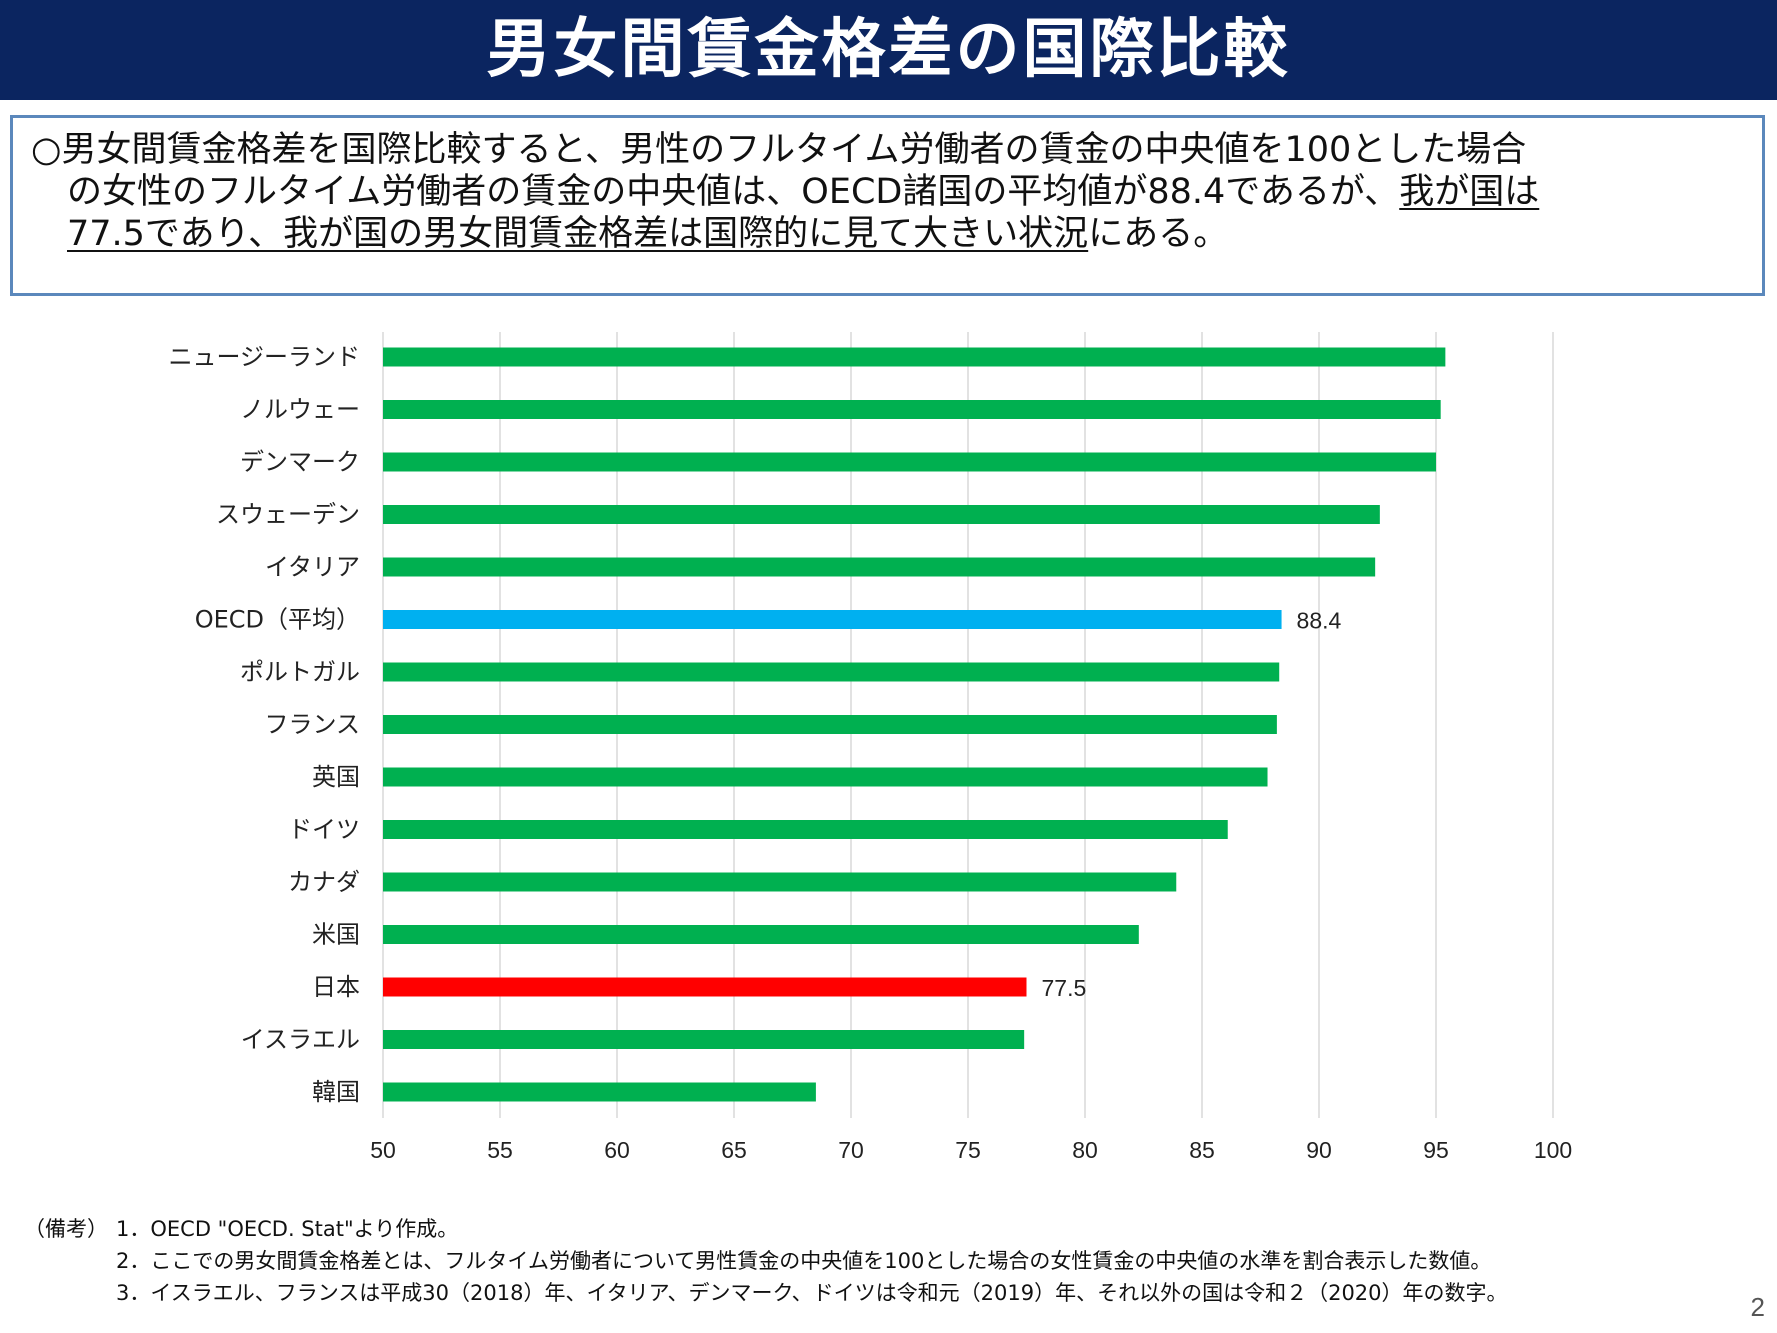 The height and width of the screenshot is (1333, 1777). What do you see at coordinates (1192, 805) in the screenshot?
I see `data-labels: 88.4 77.5` at bounding box center [1192, 805].